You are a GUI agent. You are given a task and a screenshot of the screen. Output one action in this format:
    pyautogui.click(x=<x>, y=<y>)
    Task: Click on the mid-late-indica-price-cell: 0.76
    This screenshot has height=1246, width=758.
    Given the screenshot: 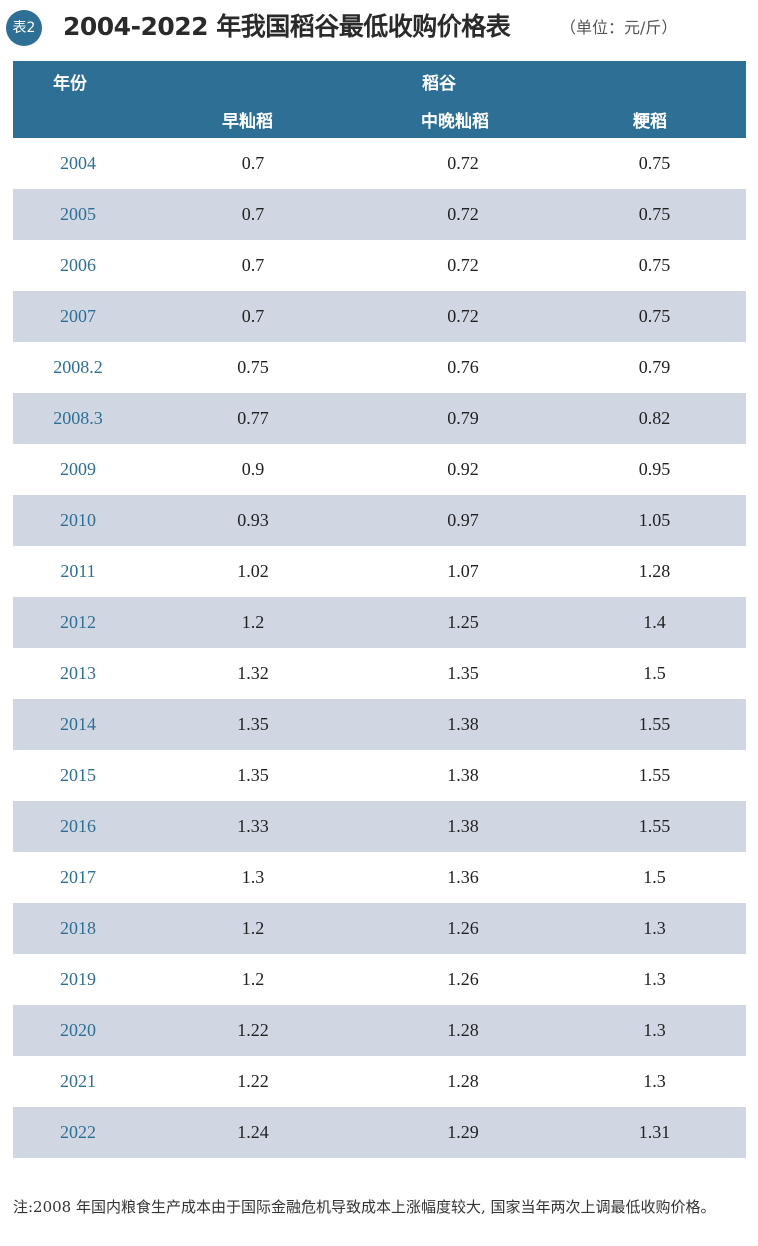 What is the action you would take?
    pyautogui.click(x=463, y=367)
    